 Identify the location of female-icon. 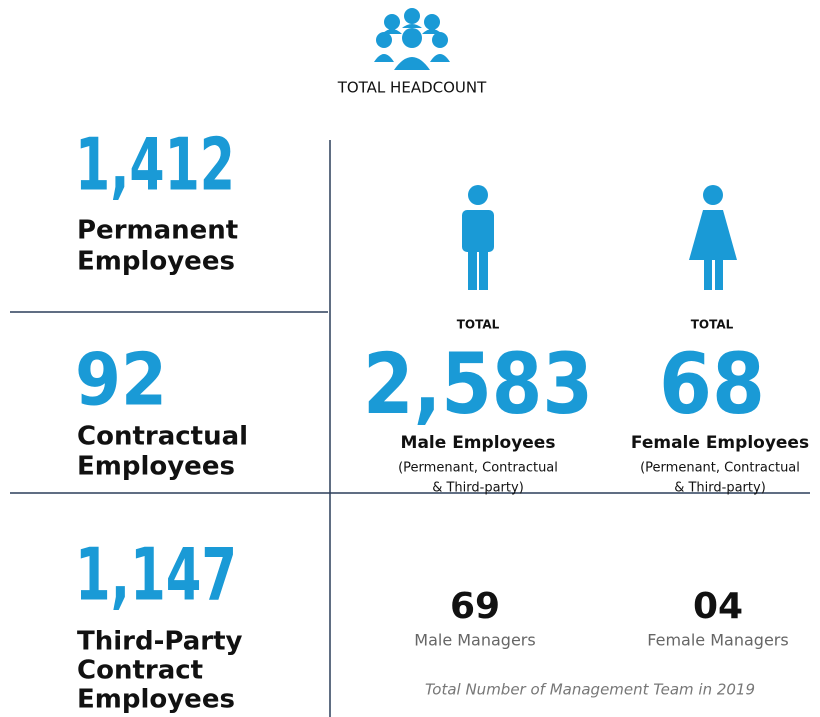
(713, 237).